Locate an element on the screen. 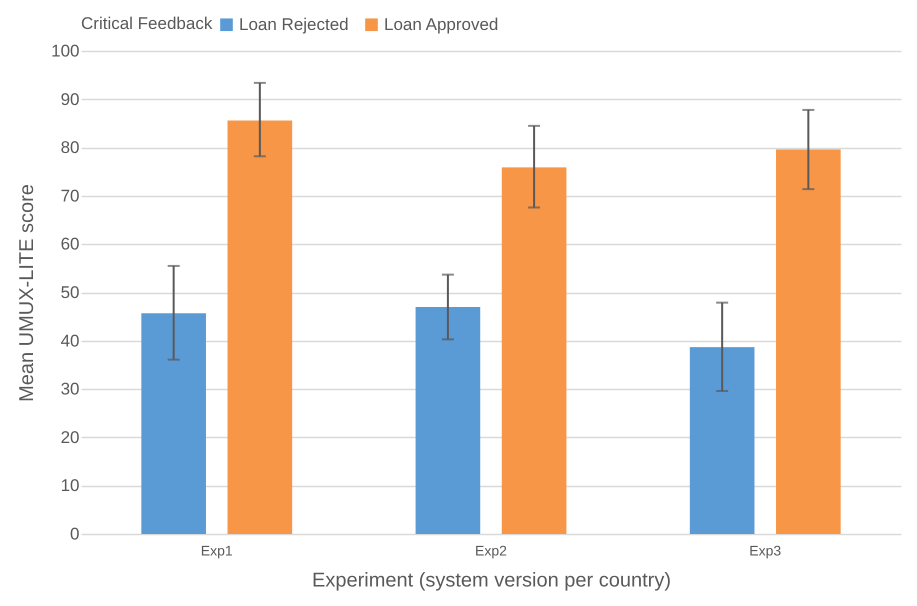 The height and width of the screenshot is (606, 917). legend-title: Critical Feedback is located at coordinates (147, 23).